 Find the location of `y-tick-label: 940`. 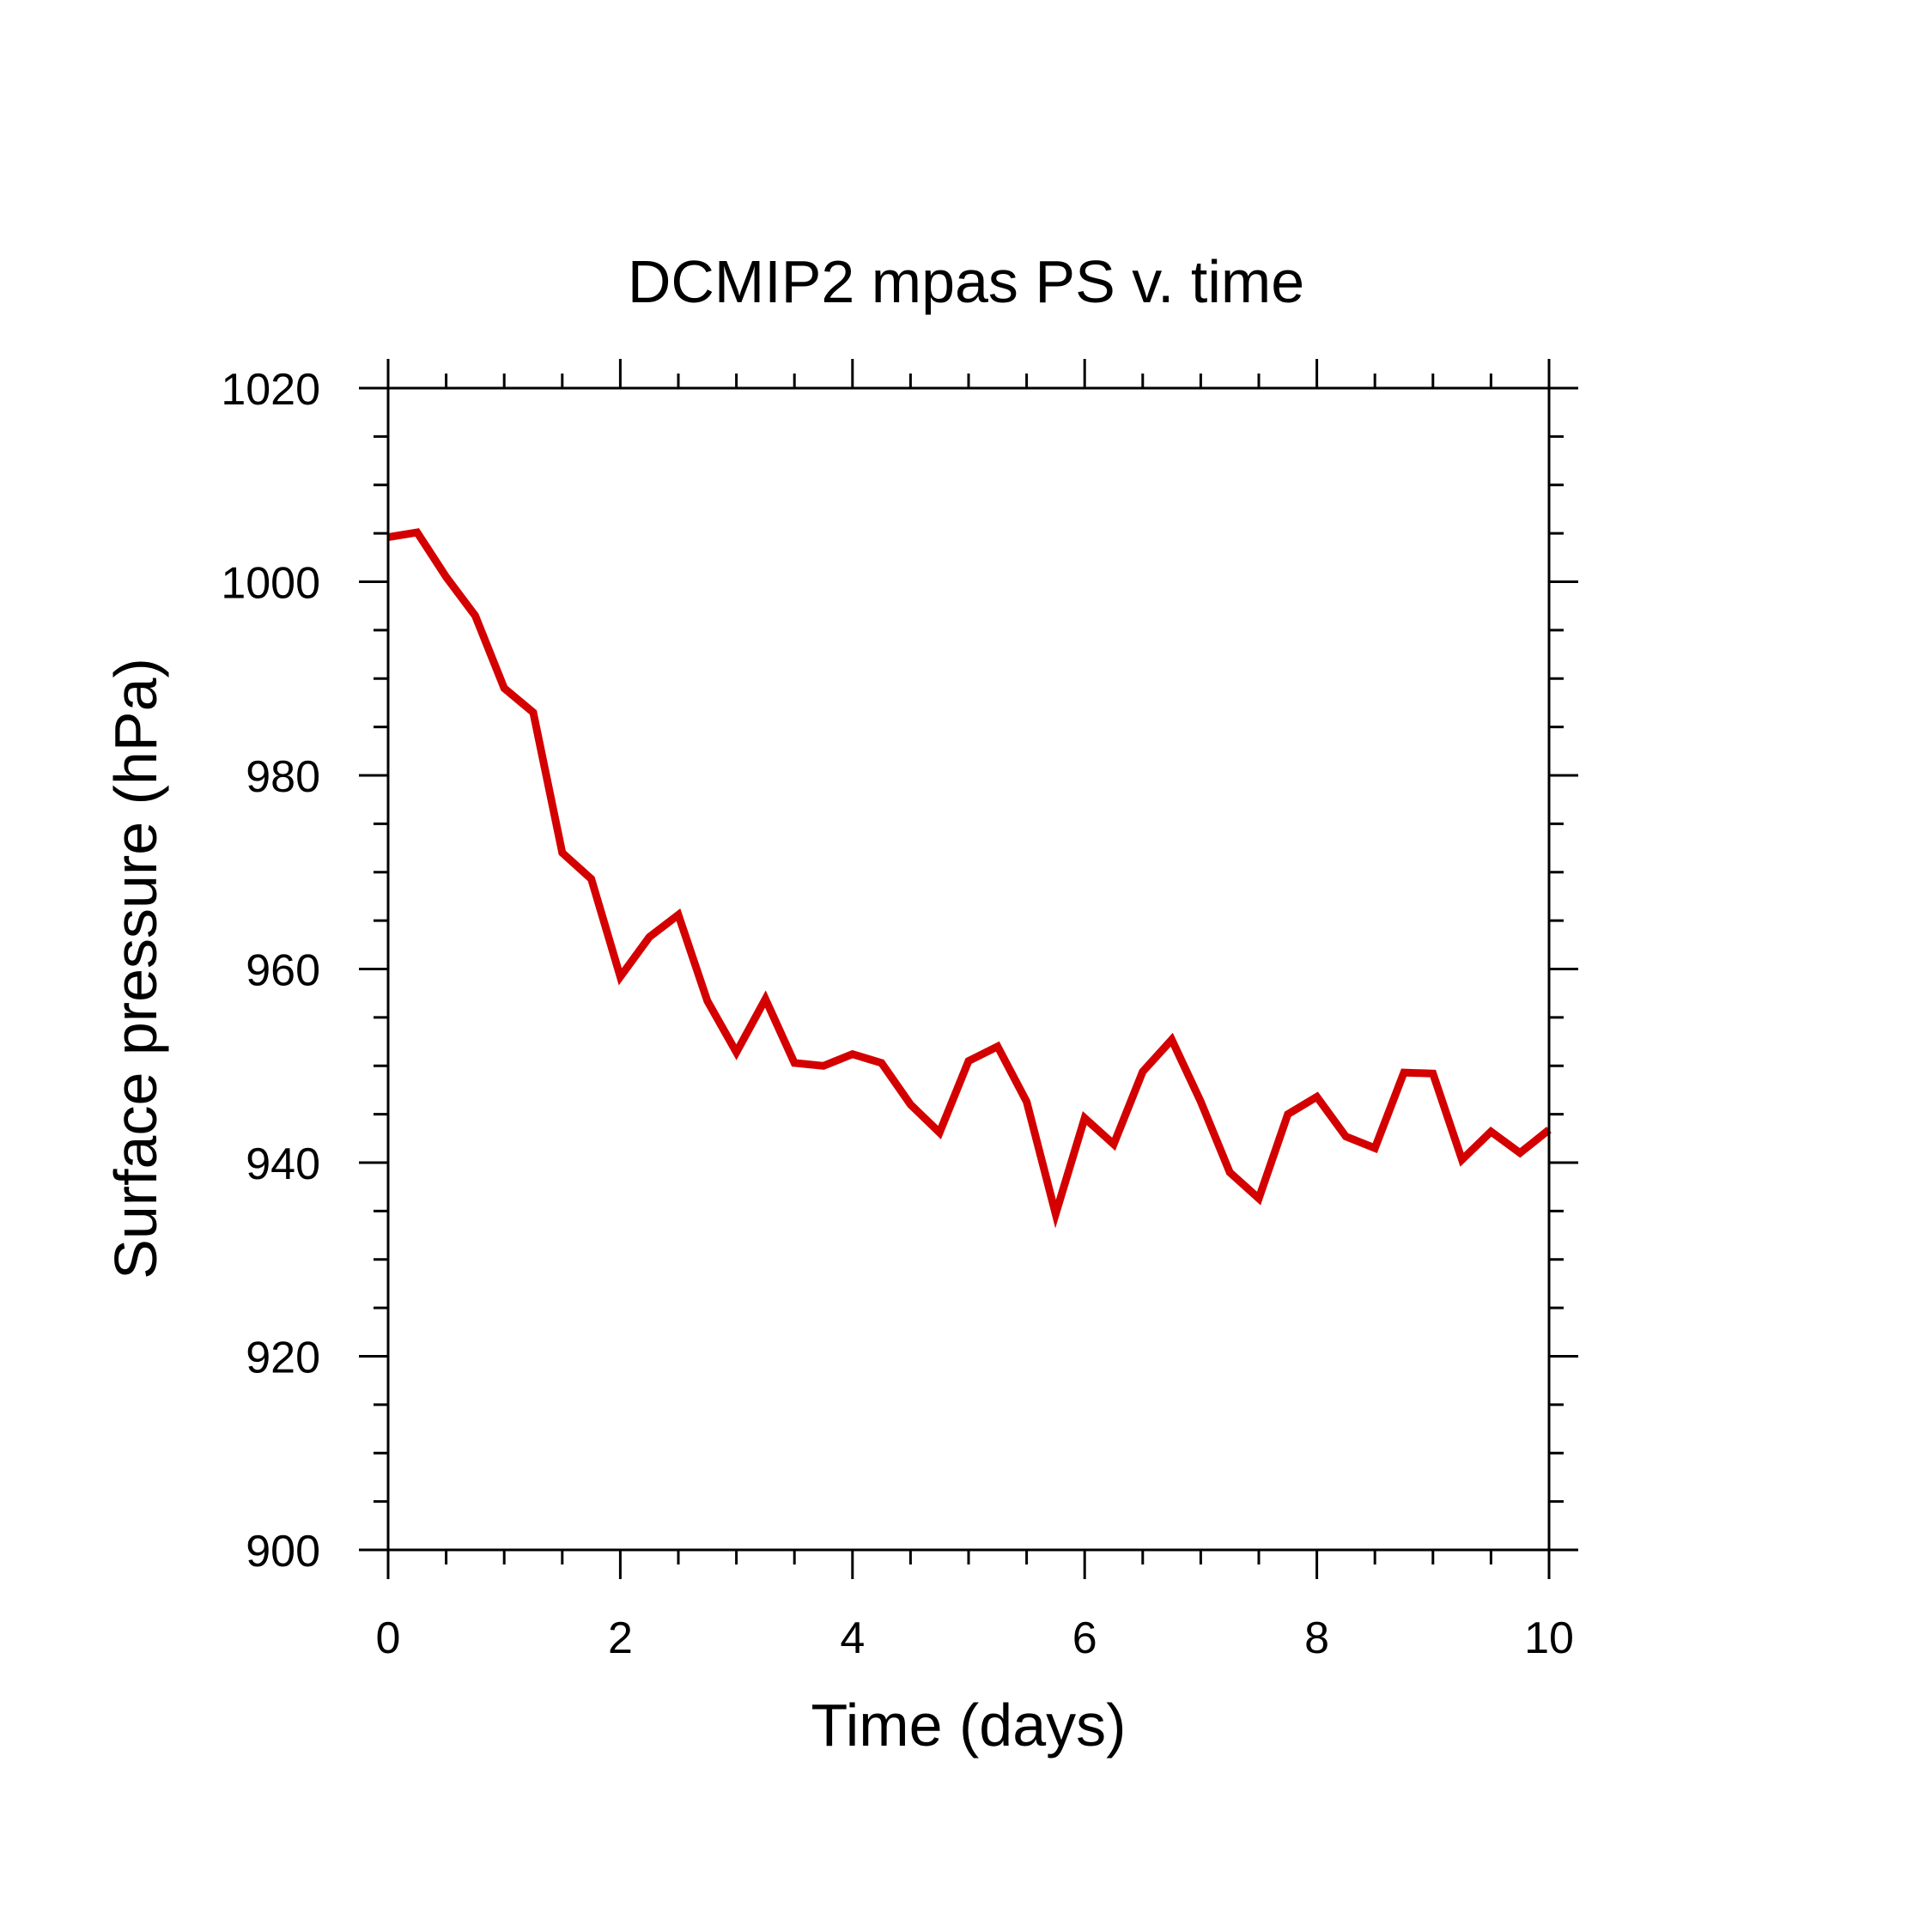

y-tick-label: 940 is located at coordinates (283, 1164).